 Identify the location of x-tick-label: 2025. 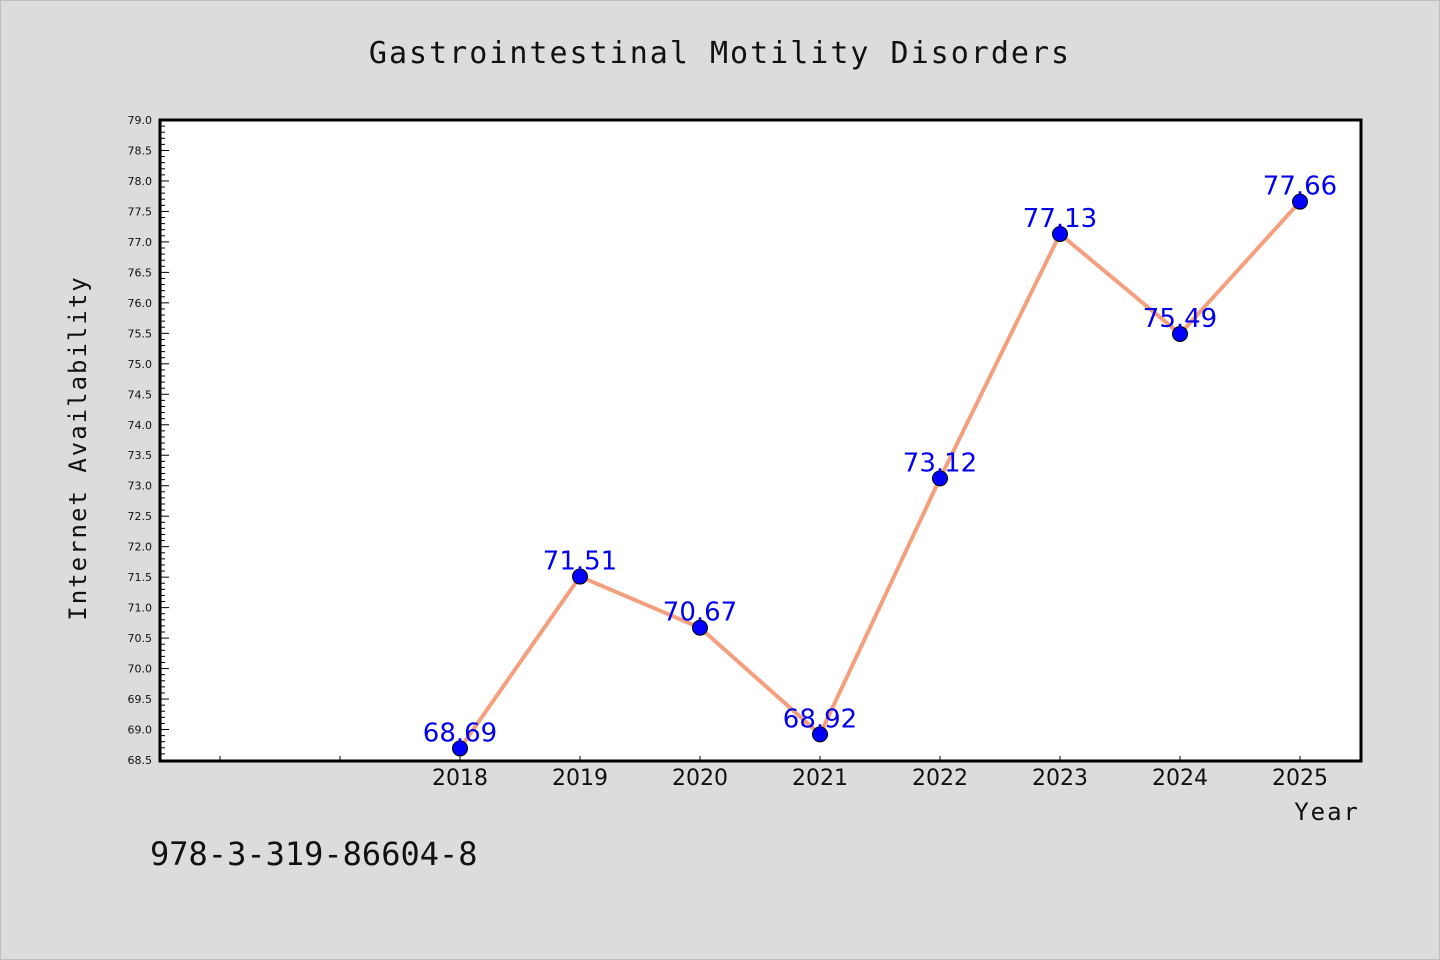
(1300, 778).